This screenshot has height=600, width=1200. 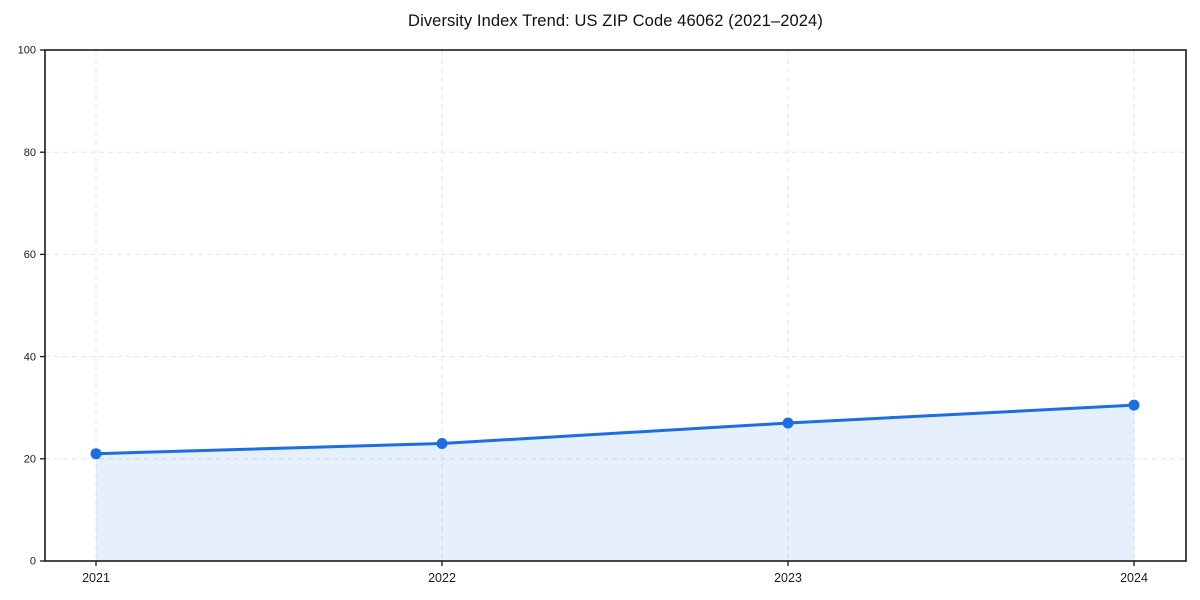 I want to click on y-tick-label: 80, so click(x=30, y=153).